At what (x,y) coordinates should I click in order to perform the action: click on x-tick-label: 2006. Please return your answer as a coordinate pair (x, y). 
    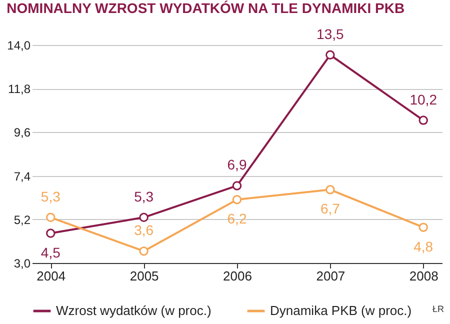
    Looking at the image, I should click on (237, 276).